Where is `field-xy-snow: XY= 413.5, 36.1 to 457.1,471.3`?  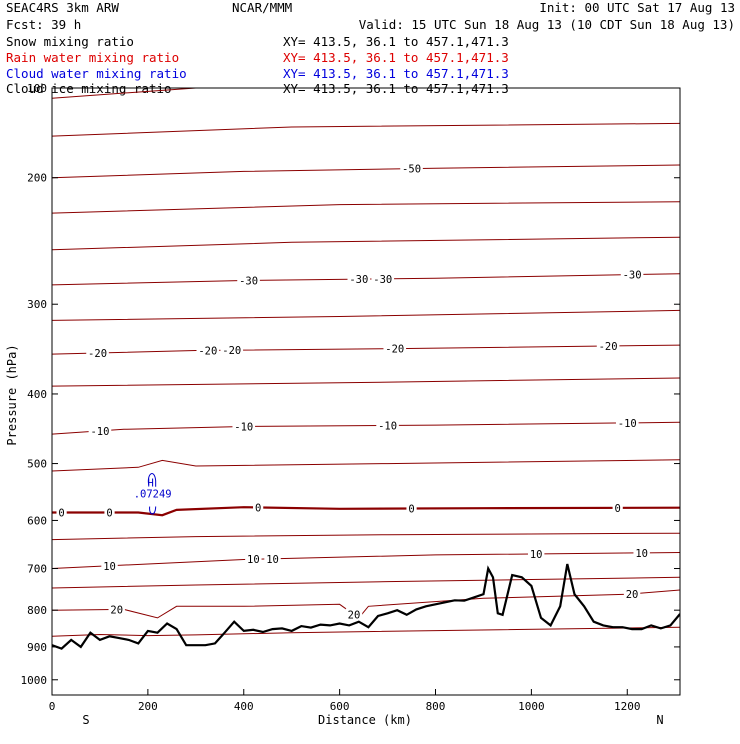 field-xy-snow: XY= 413.5, 36.1 to 457.1,471.3 is located at coordinates (396, 41).